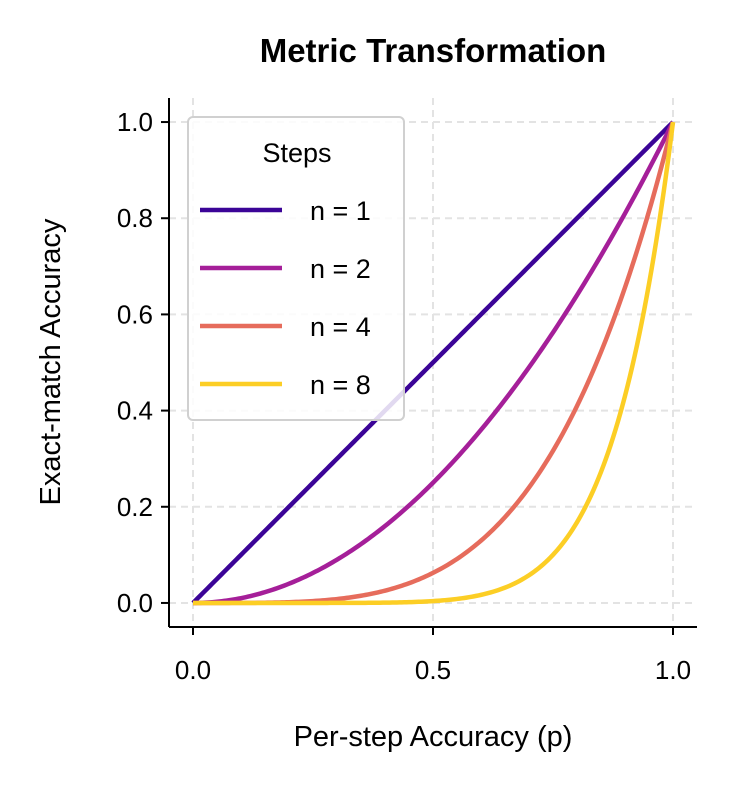  I want to click on legend: Steps n = 1 n = 2 n = 4 n = 8, so click(296, 268).